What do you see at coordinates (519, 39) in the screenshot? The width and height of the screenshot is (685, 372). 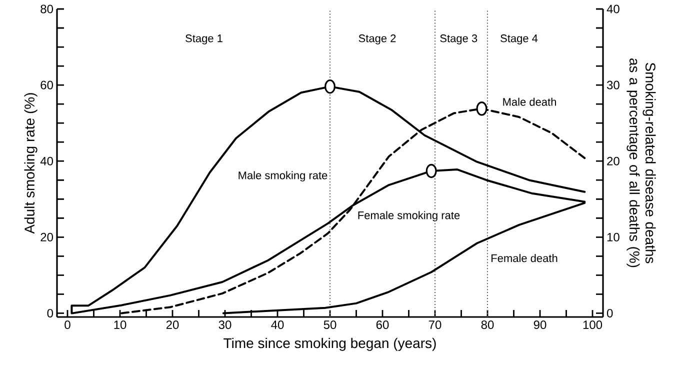 I see `annotation: Stage 4` at bounding box center [519, 39].